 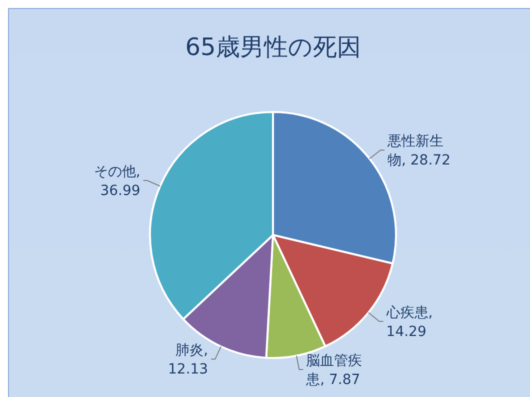 I want to click on slice-label: 心疾患, 14.29, so click(x=409, y=322).